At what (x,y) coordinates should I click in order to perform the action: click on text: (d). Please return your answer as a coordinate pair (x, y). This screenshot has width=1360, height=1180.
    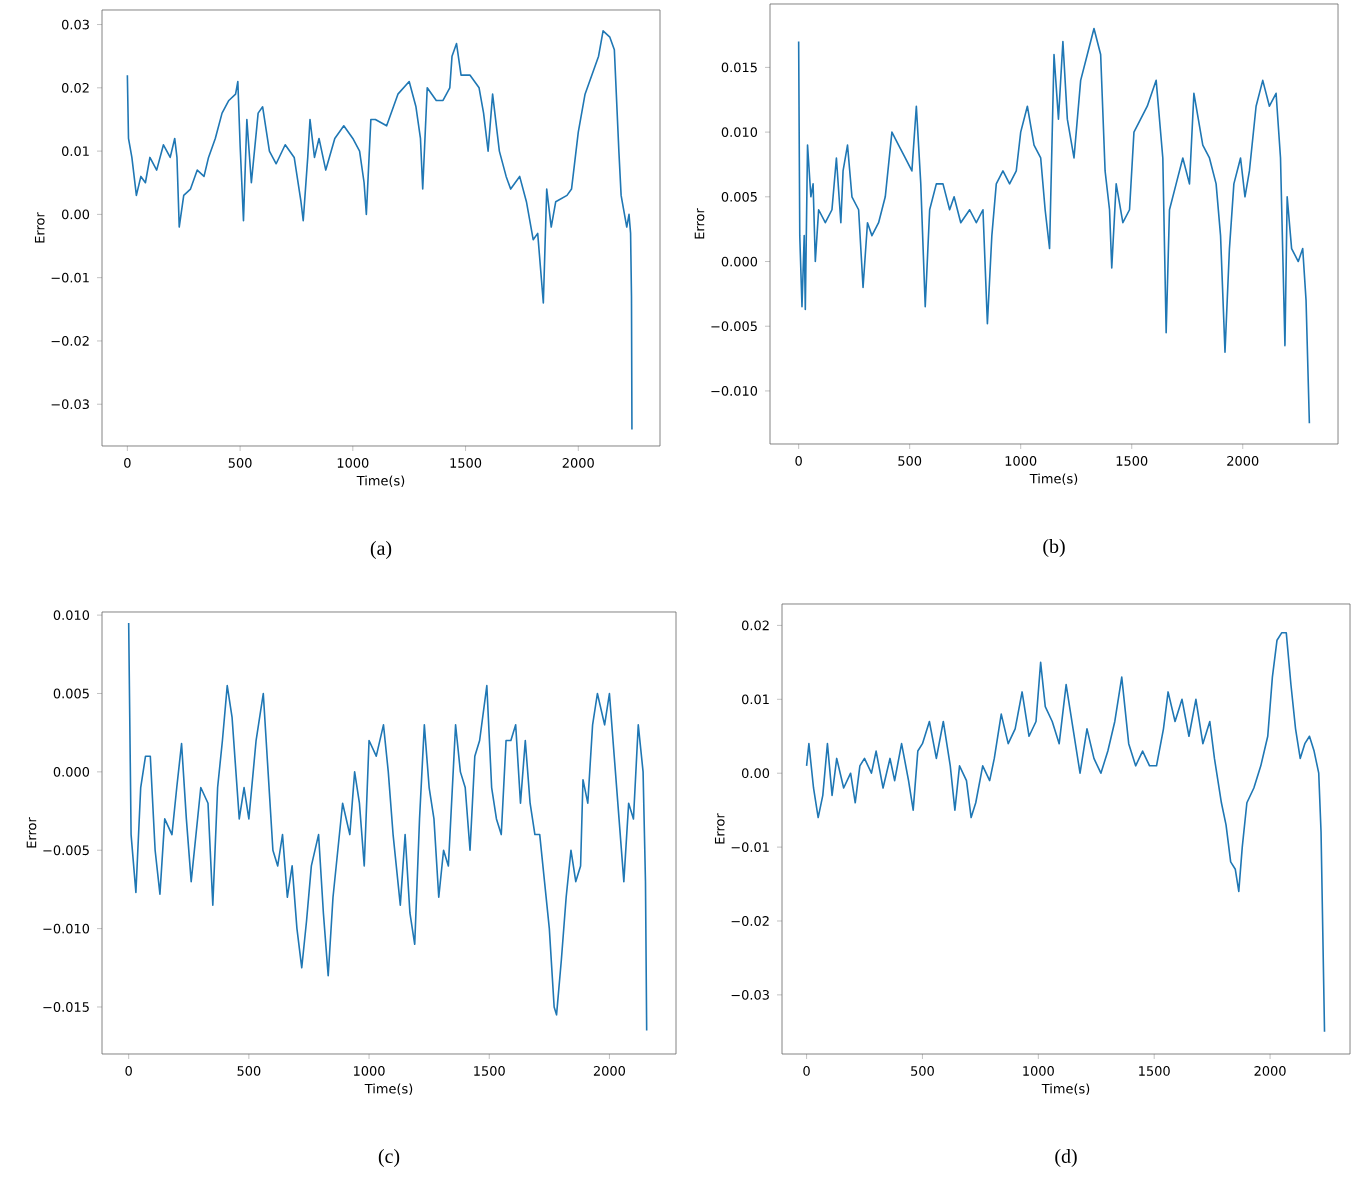
    Looking at the image, I should click on (1066, 1158).